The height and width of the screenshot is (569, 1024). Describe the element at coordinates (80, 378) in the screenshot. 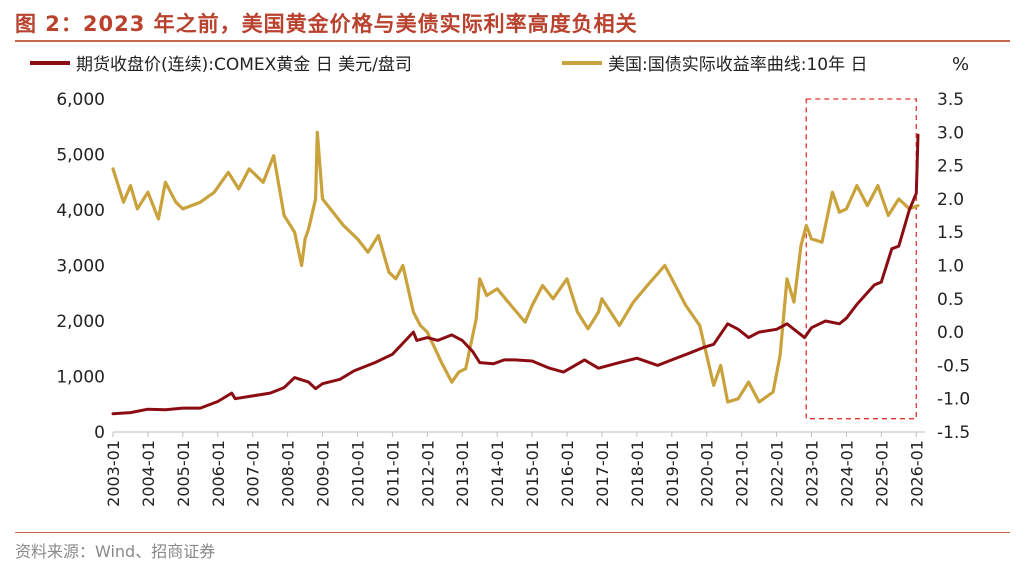

I see `left-axis-tick-label: 1,000` at that location.